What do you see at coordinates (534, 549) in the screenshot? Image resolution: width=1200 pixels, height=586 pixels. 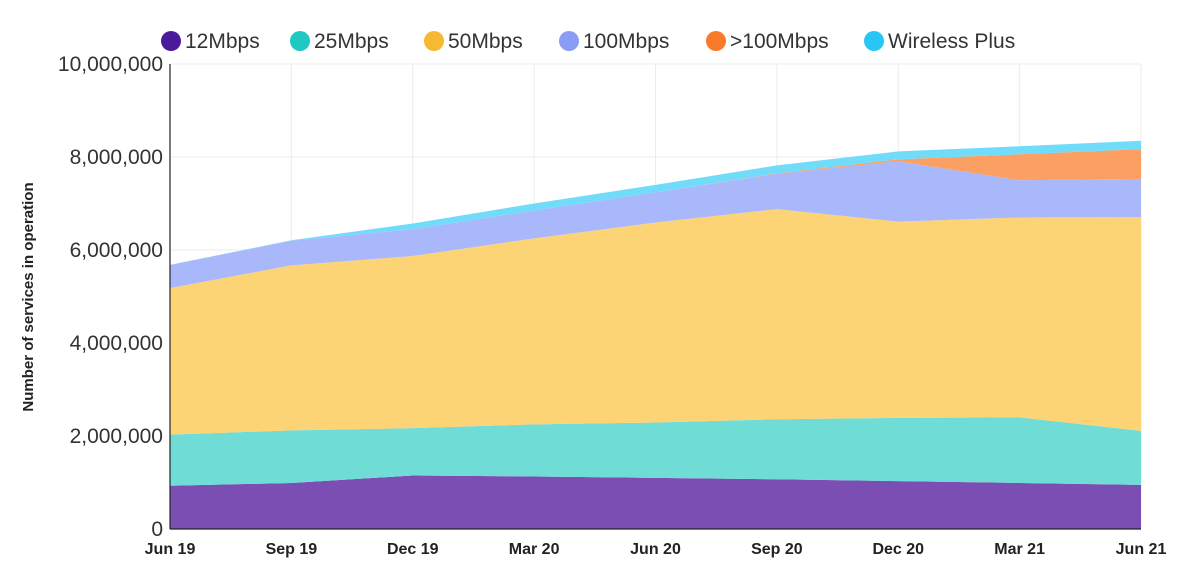 I see `x-tick-label: Mar 20` at bounding box center [534, 549].